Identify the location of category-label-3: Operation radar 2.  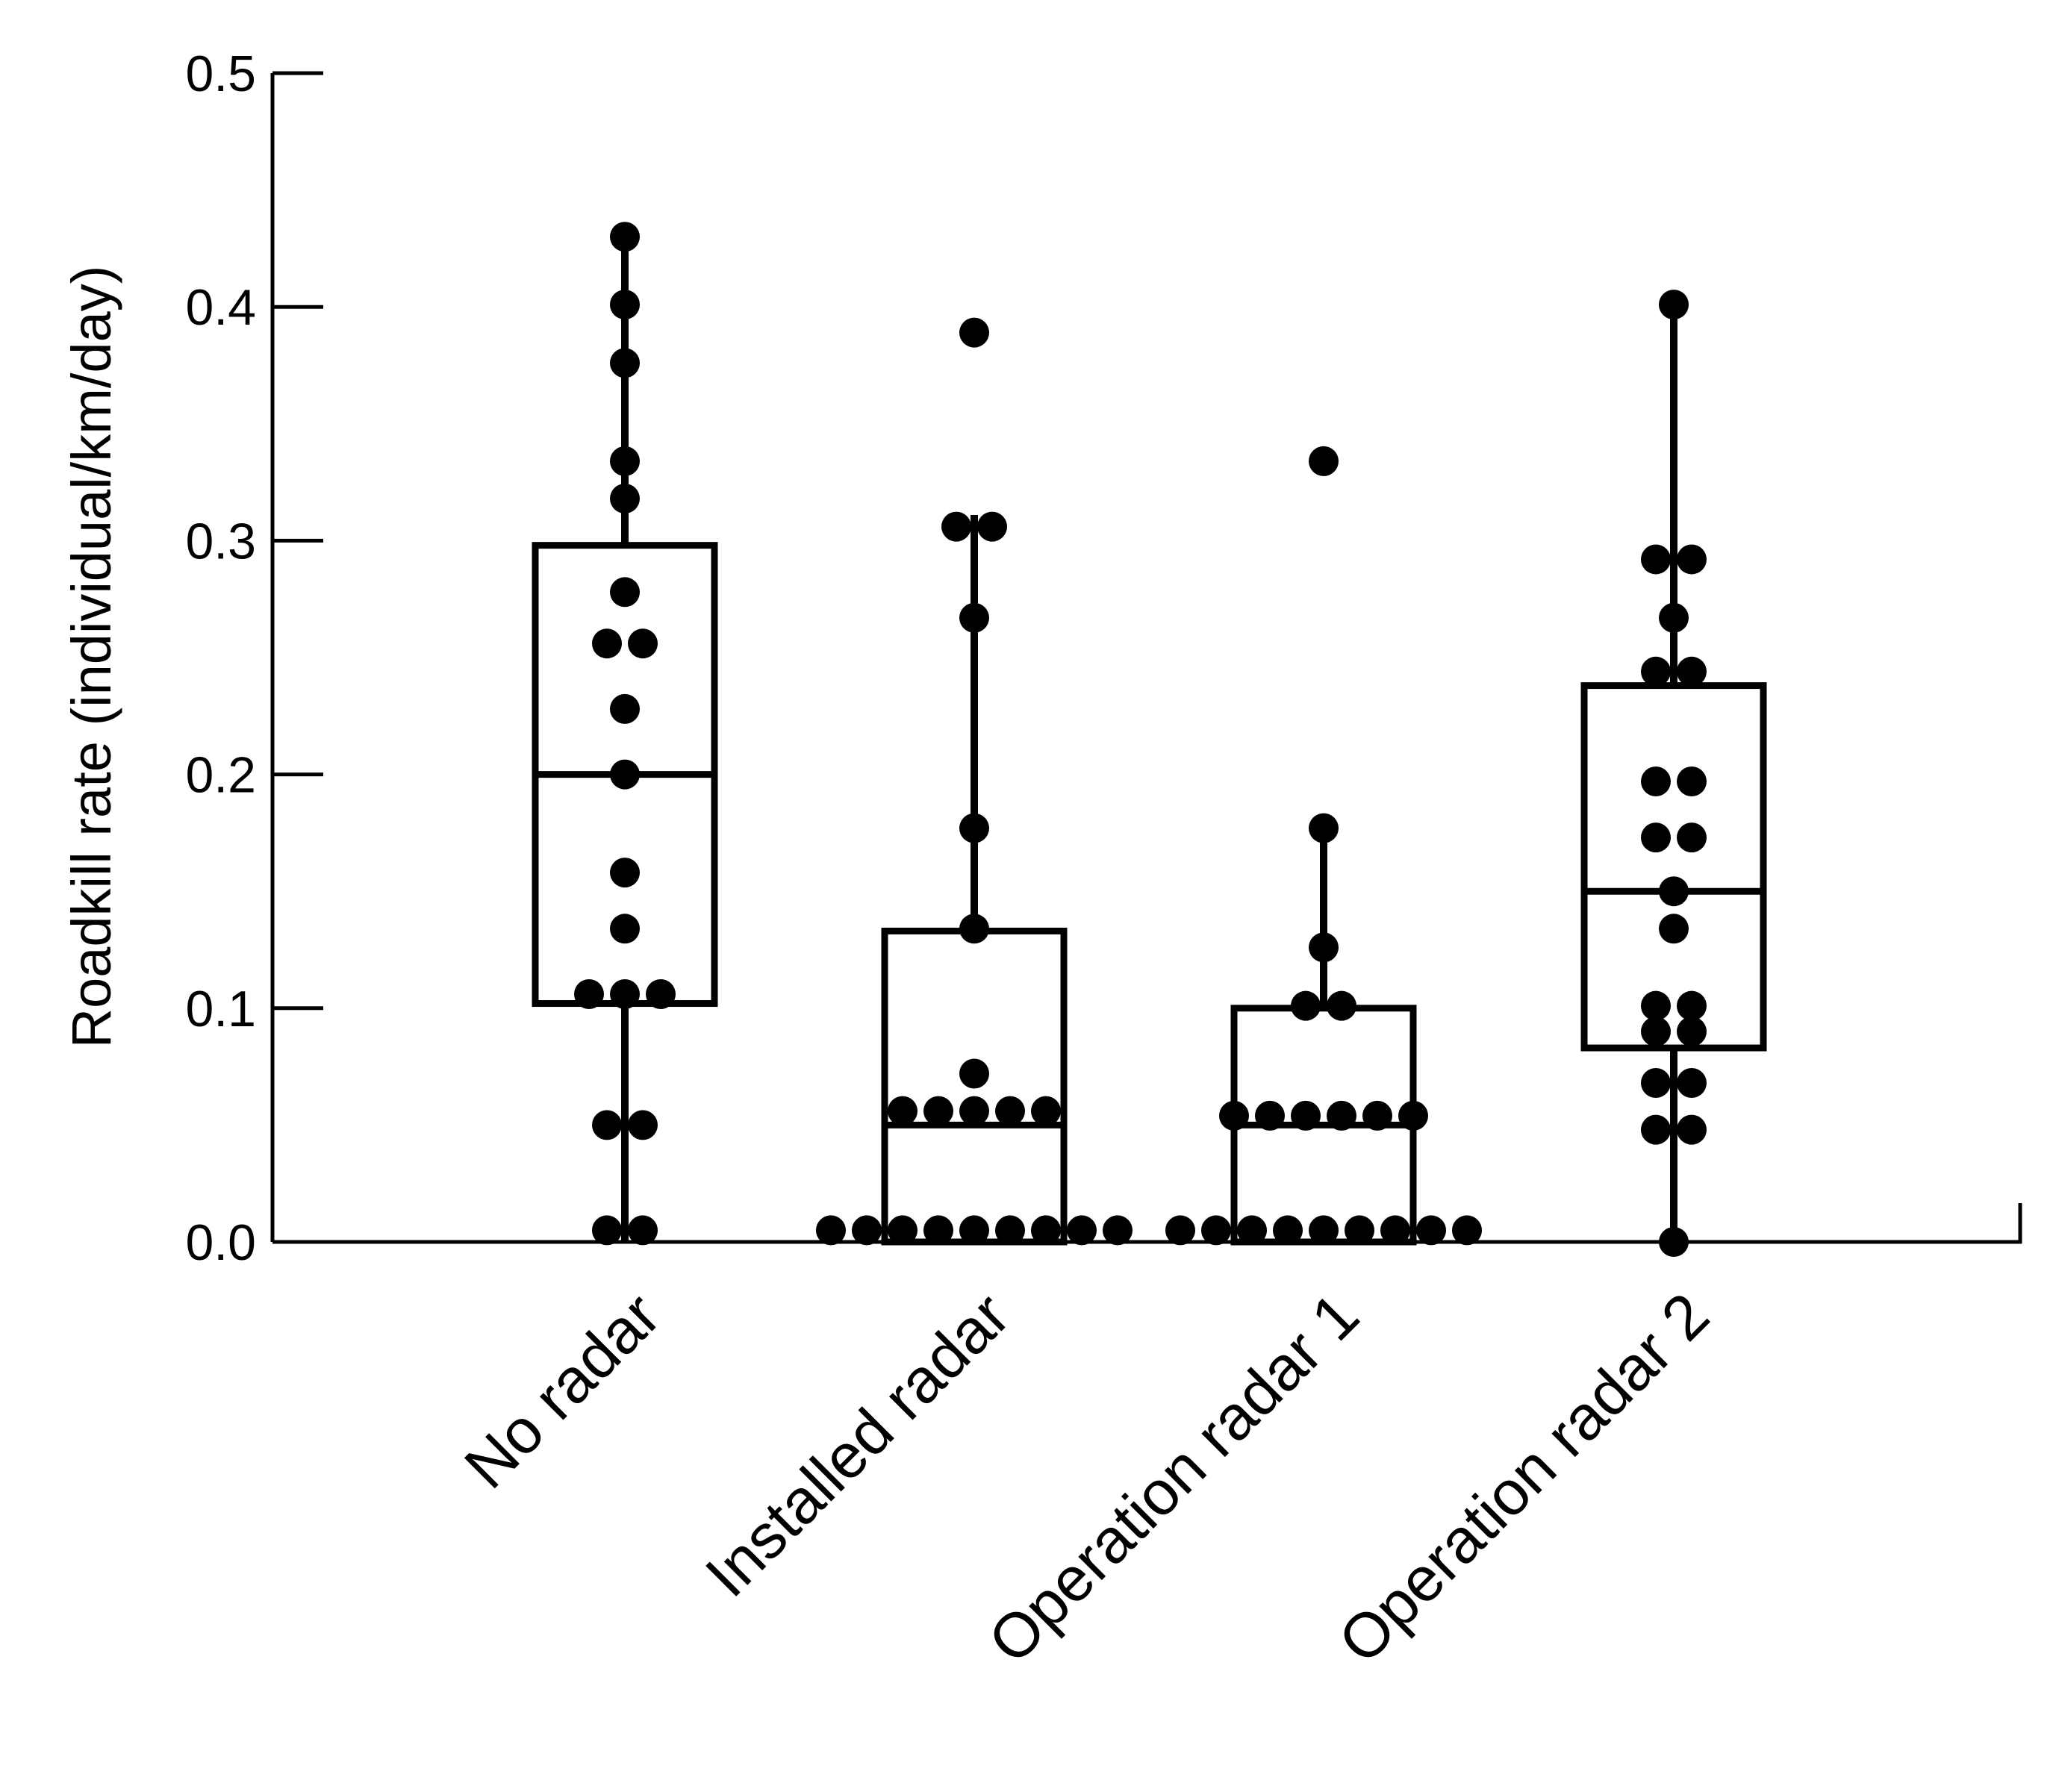
(1523, 1477).